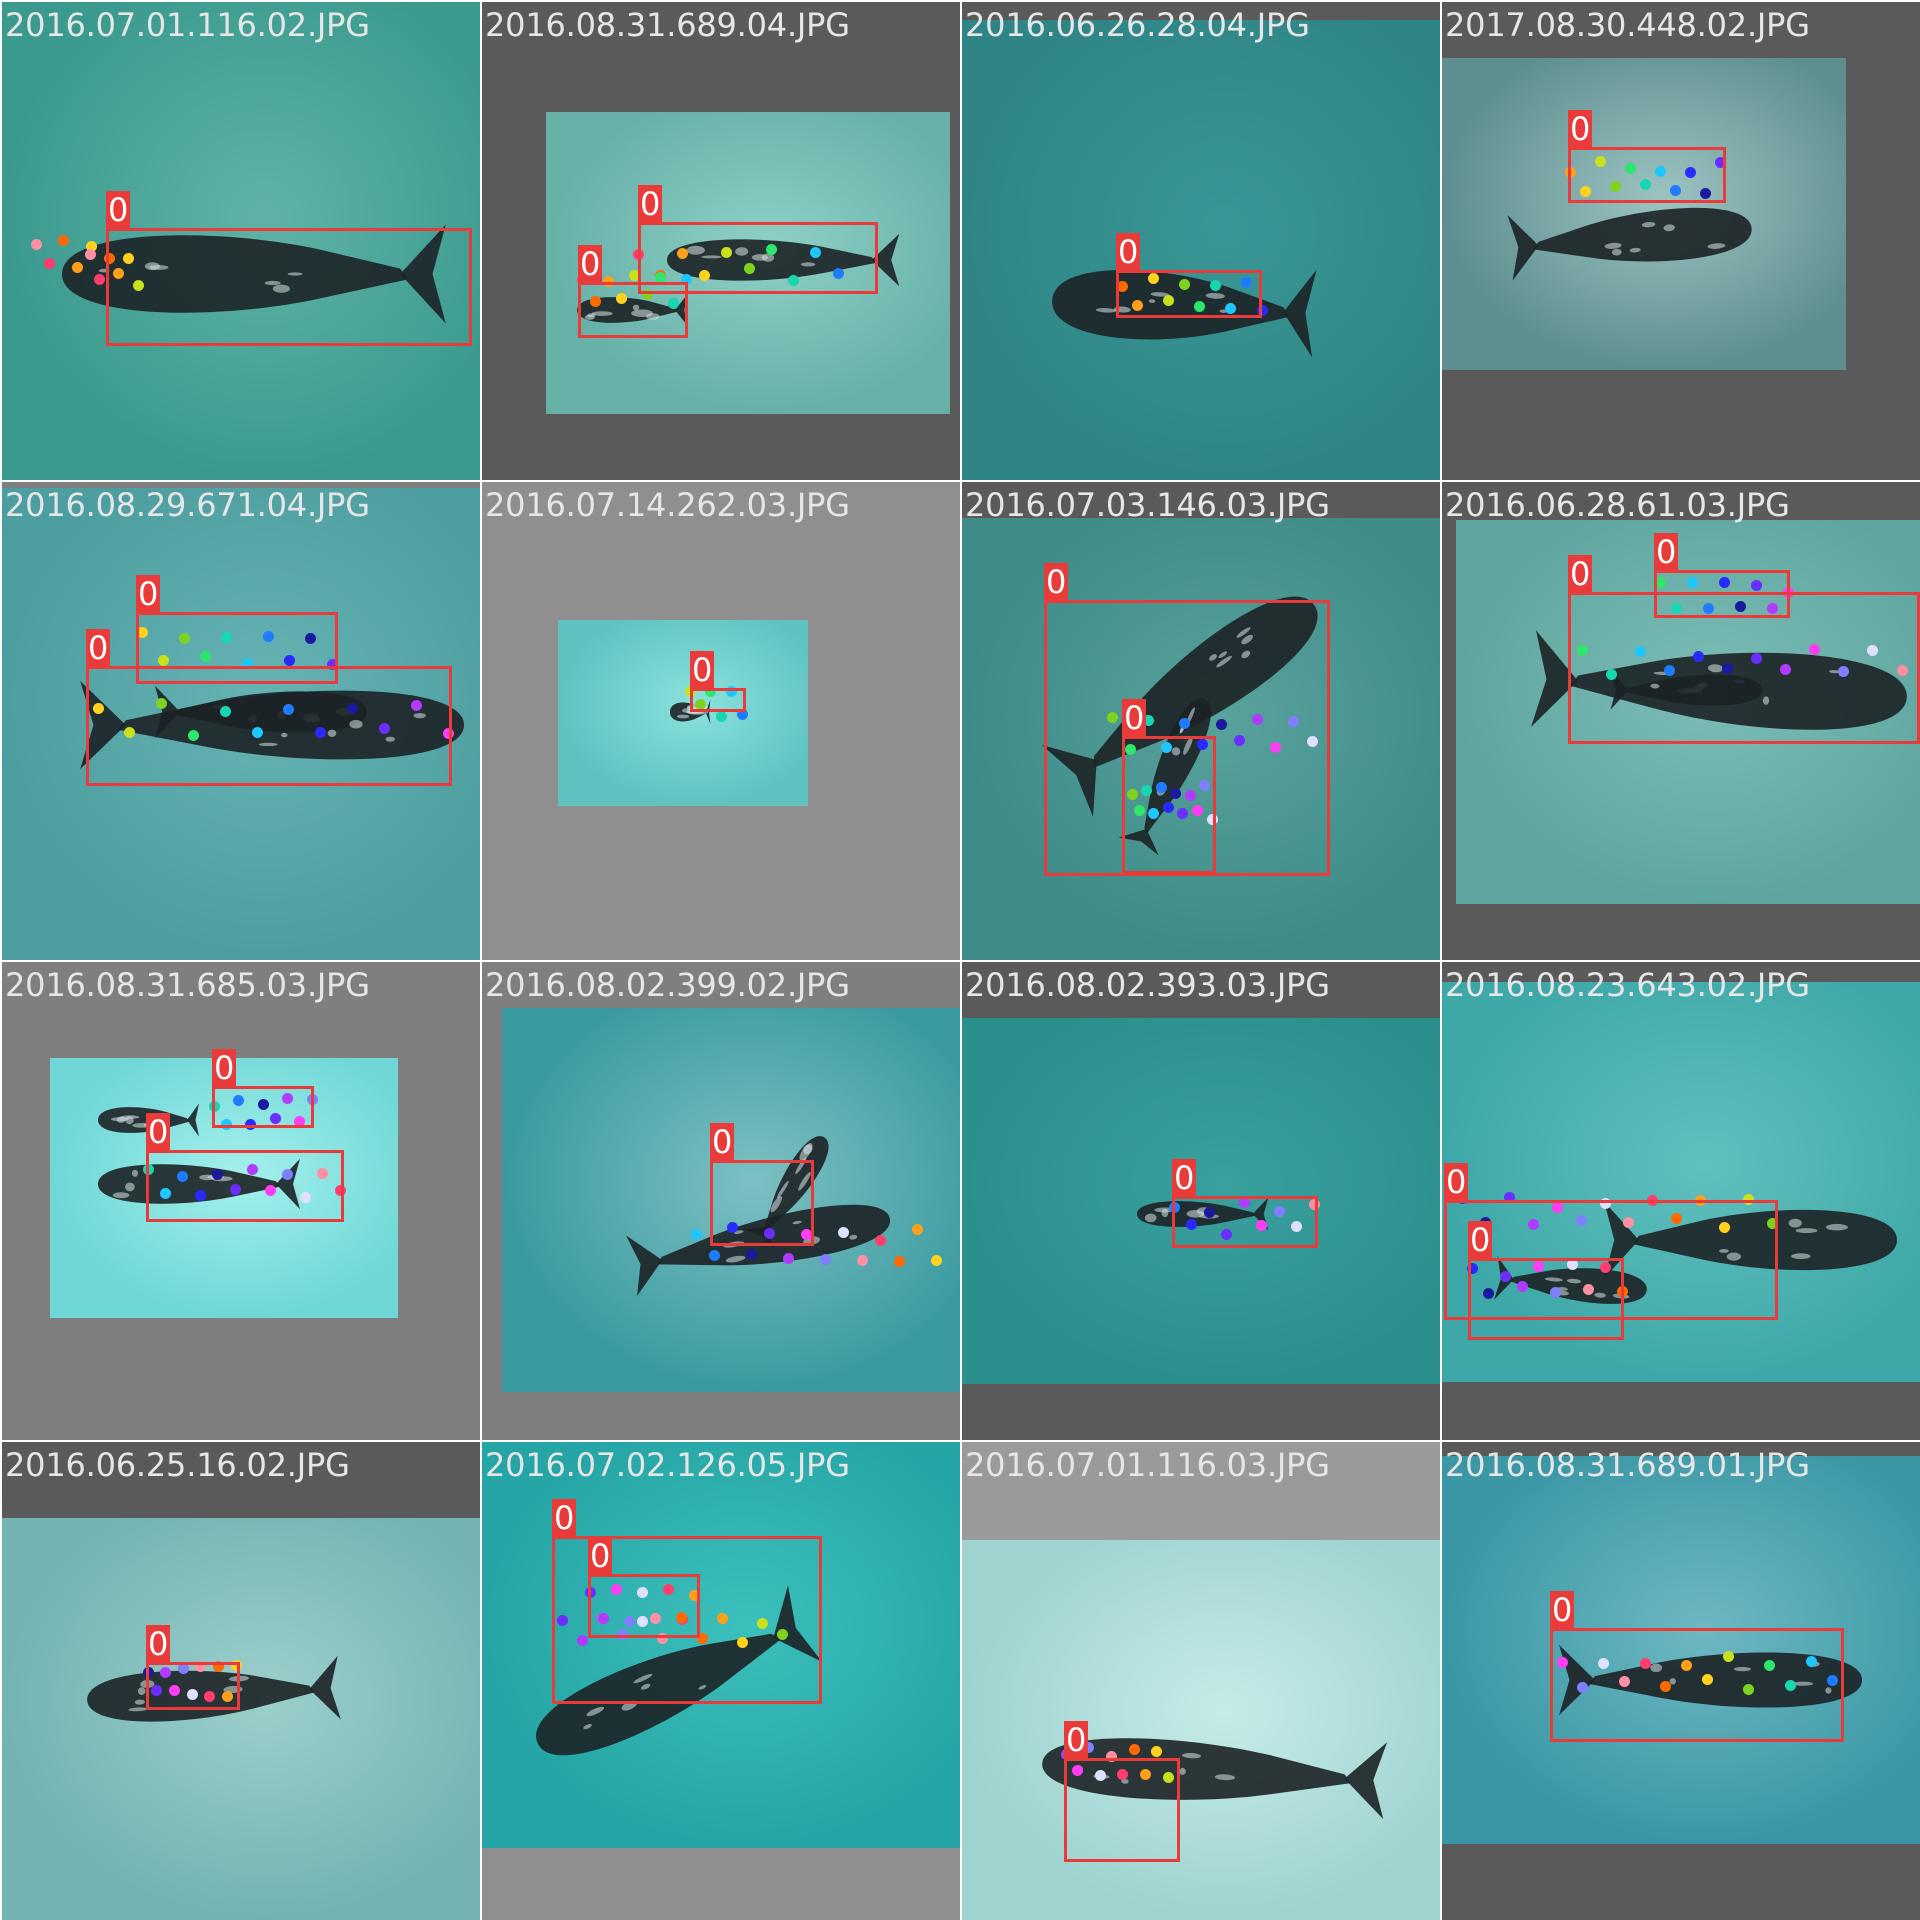 This screenshot has height=1920, width=1920. Describe the element at coordinates (667, 985) in the screenshot. I see `image-filename: 2016.08.02.399.02.JPG` at that location.